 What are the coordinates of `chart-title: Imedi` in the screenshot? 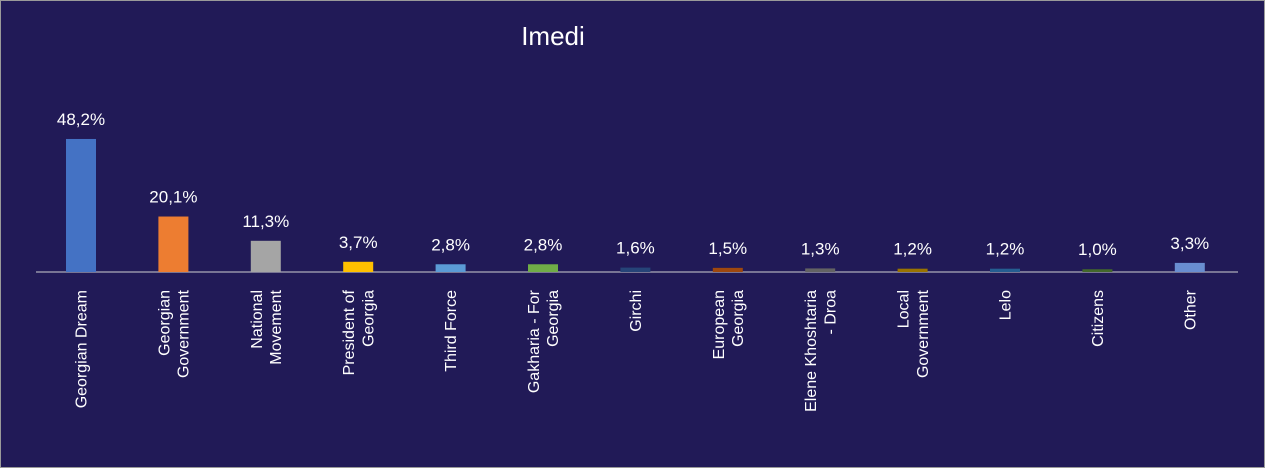 It's located at (553, 36).